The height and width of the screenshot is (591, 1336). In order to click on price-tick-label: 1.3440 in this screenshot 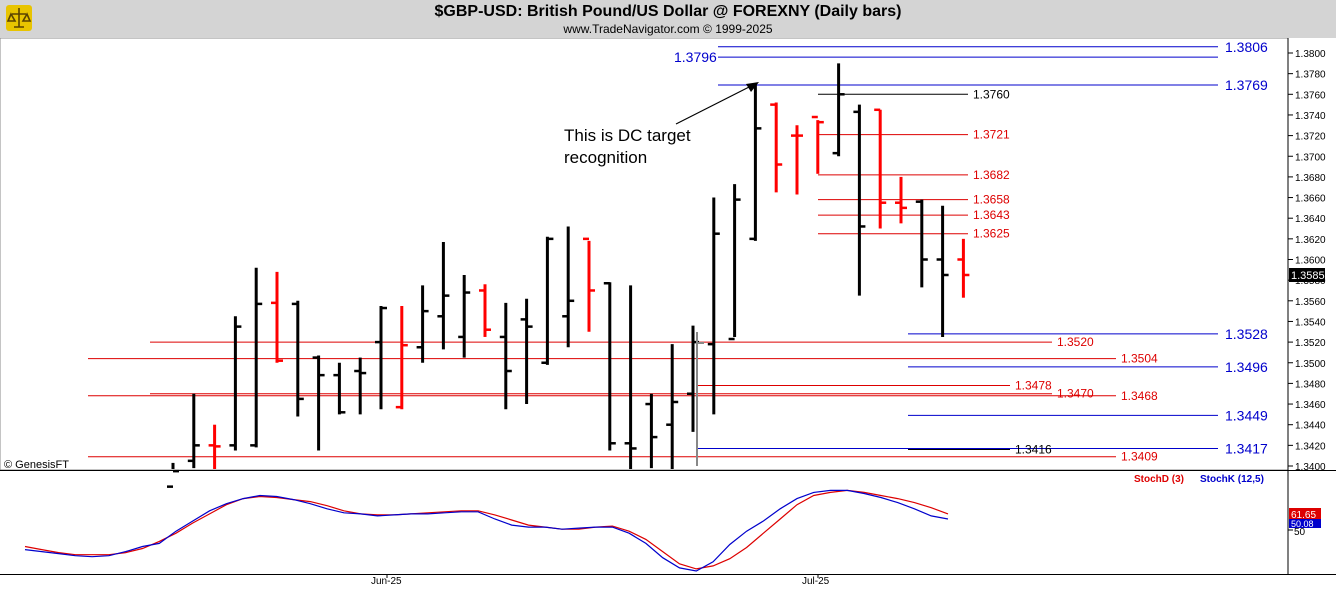, I will do `click(1310, 426)`.